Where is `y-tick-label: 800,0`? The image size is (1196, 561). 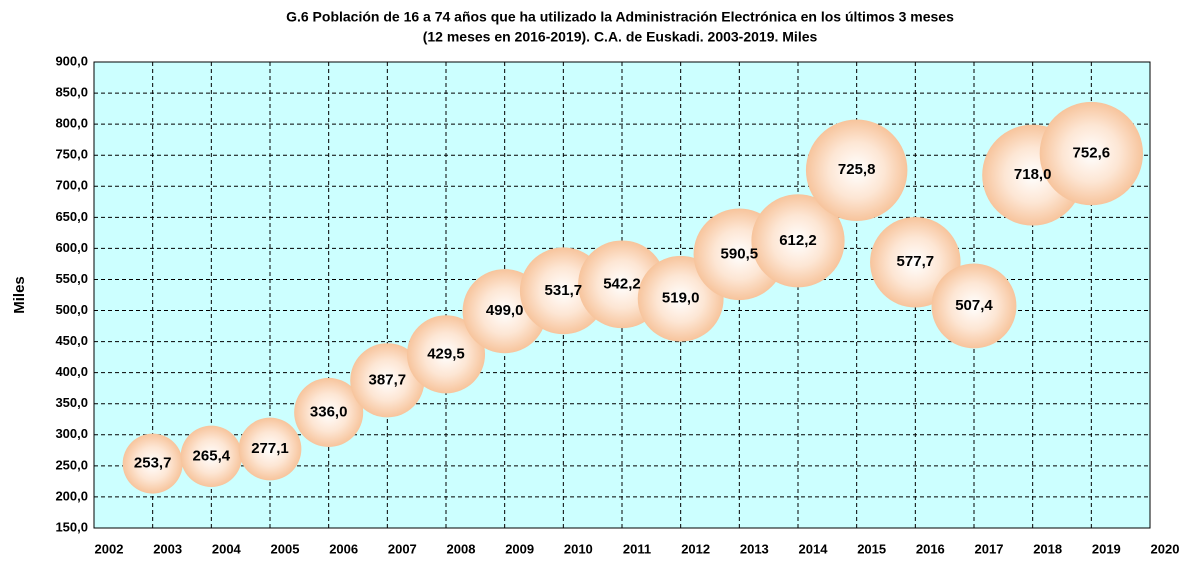 y-tick-label: 800,0 is located at coordinates (71, 123).